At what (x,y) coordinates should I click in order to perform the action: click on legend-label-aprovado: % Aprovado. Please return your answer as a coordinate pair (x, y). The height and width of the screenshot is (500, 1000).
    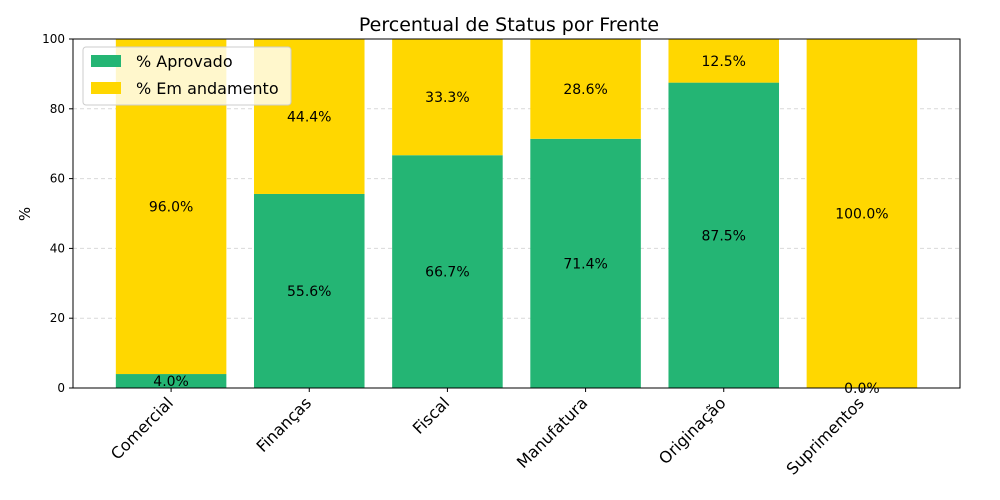
    Looking at the image, I should click on (184, 61).